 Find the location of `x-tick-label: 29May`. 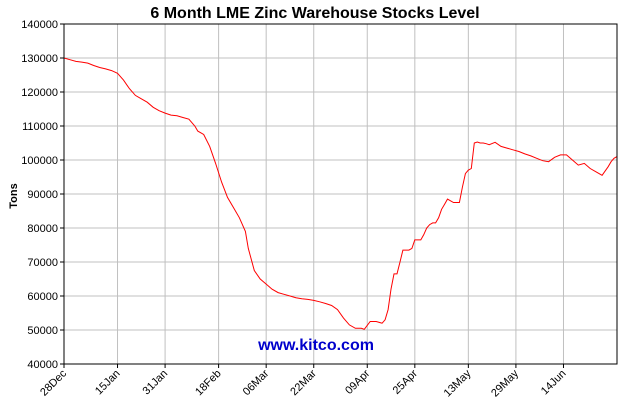

x-tick-label: 29May is located at coordinates (505, 383).